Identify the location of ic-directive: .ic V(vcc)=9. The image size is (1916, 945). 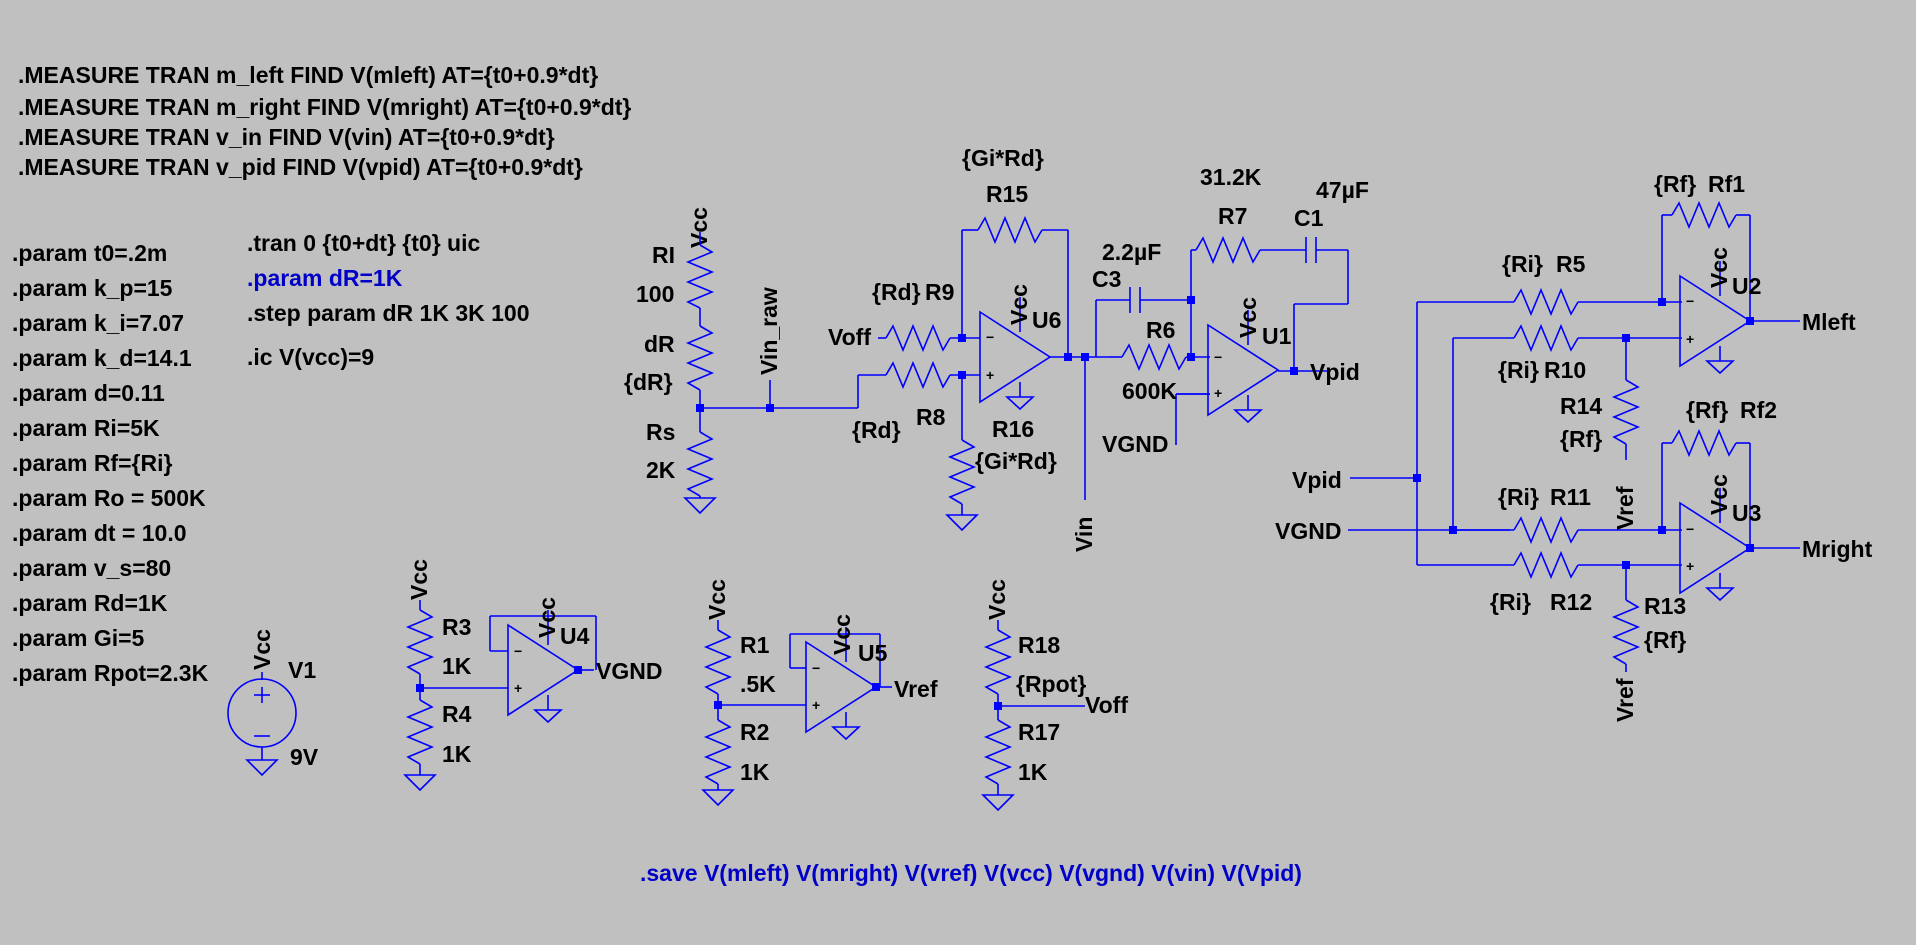
(310, 357).